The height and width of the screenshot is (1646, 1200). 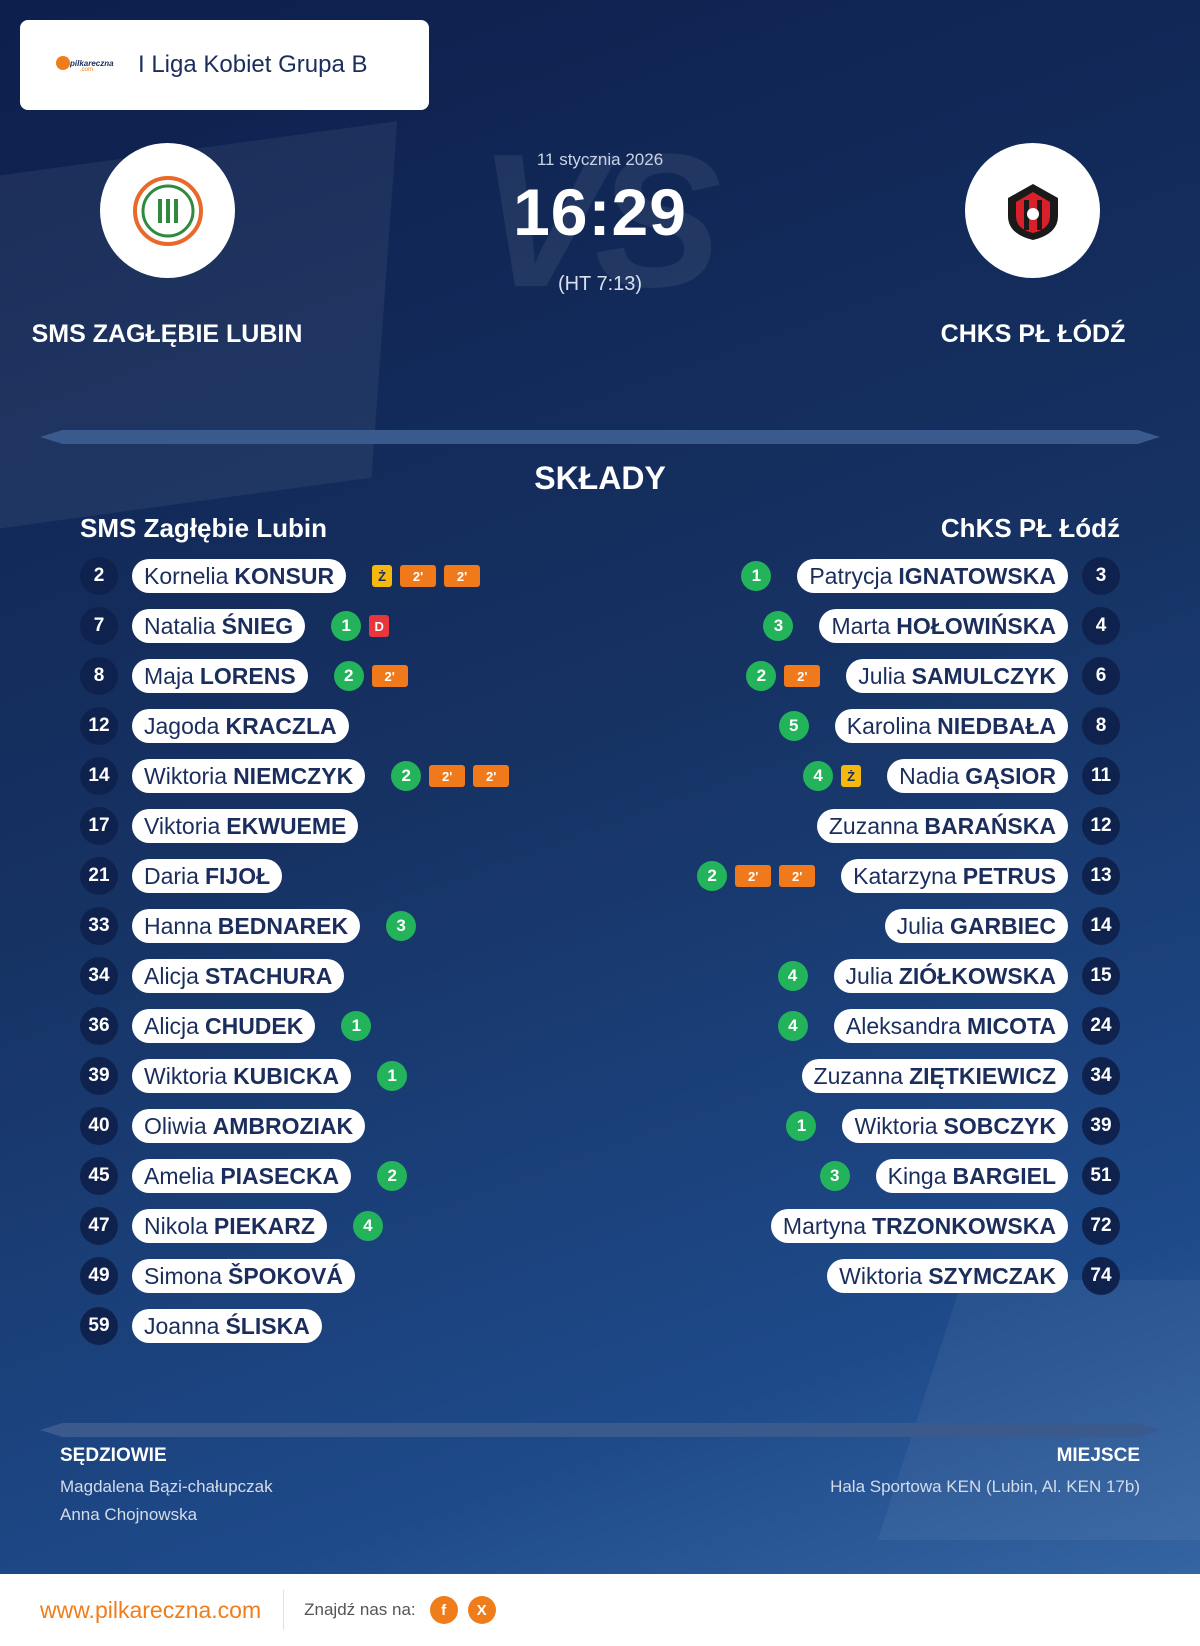 What do you see at coordinates (219, 826) in the screenshot?
I see `player-row: 17 Viktoria EKWUEME` at bounding box center [219, 826].